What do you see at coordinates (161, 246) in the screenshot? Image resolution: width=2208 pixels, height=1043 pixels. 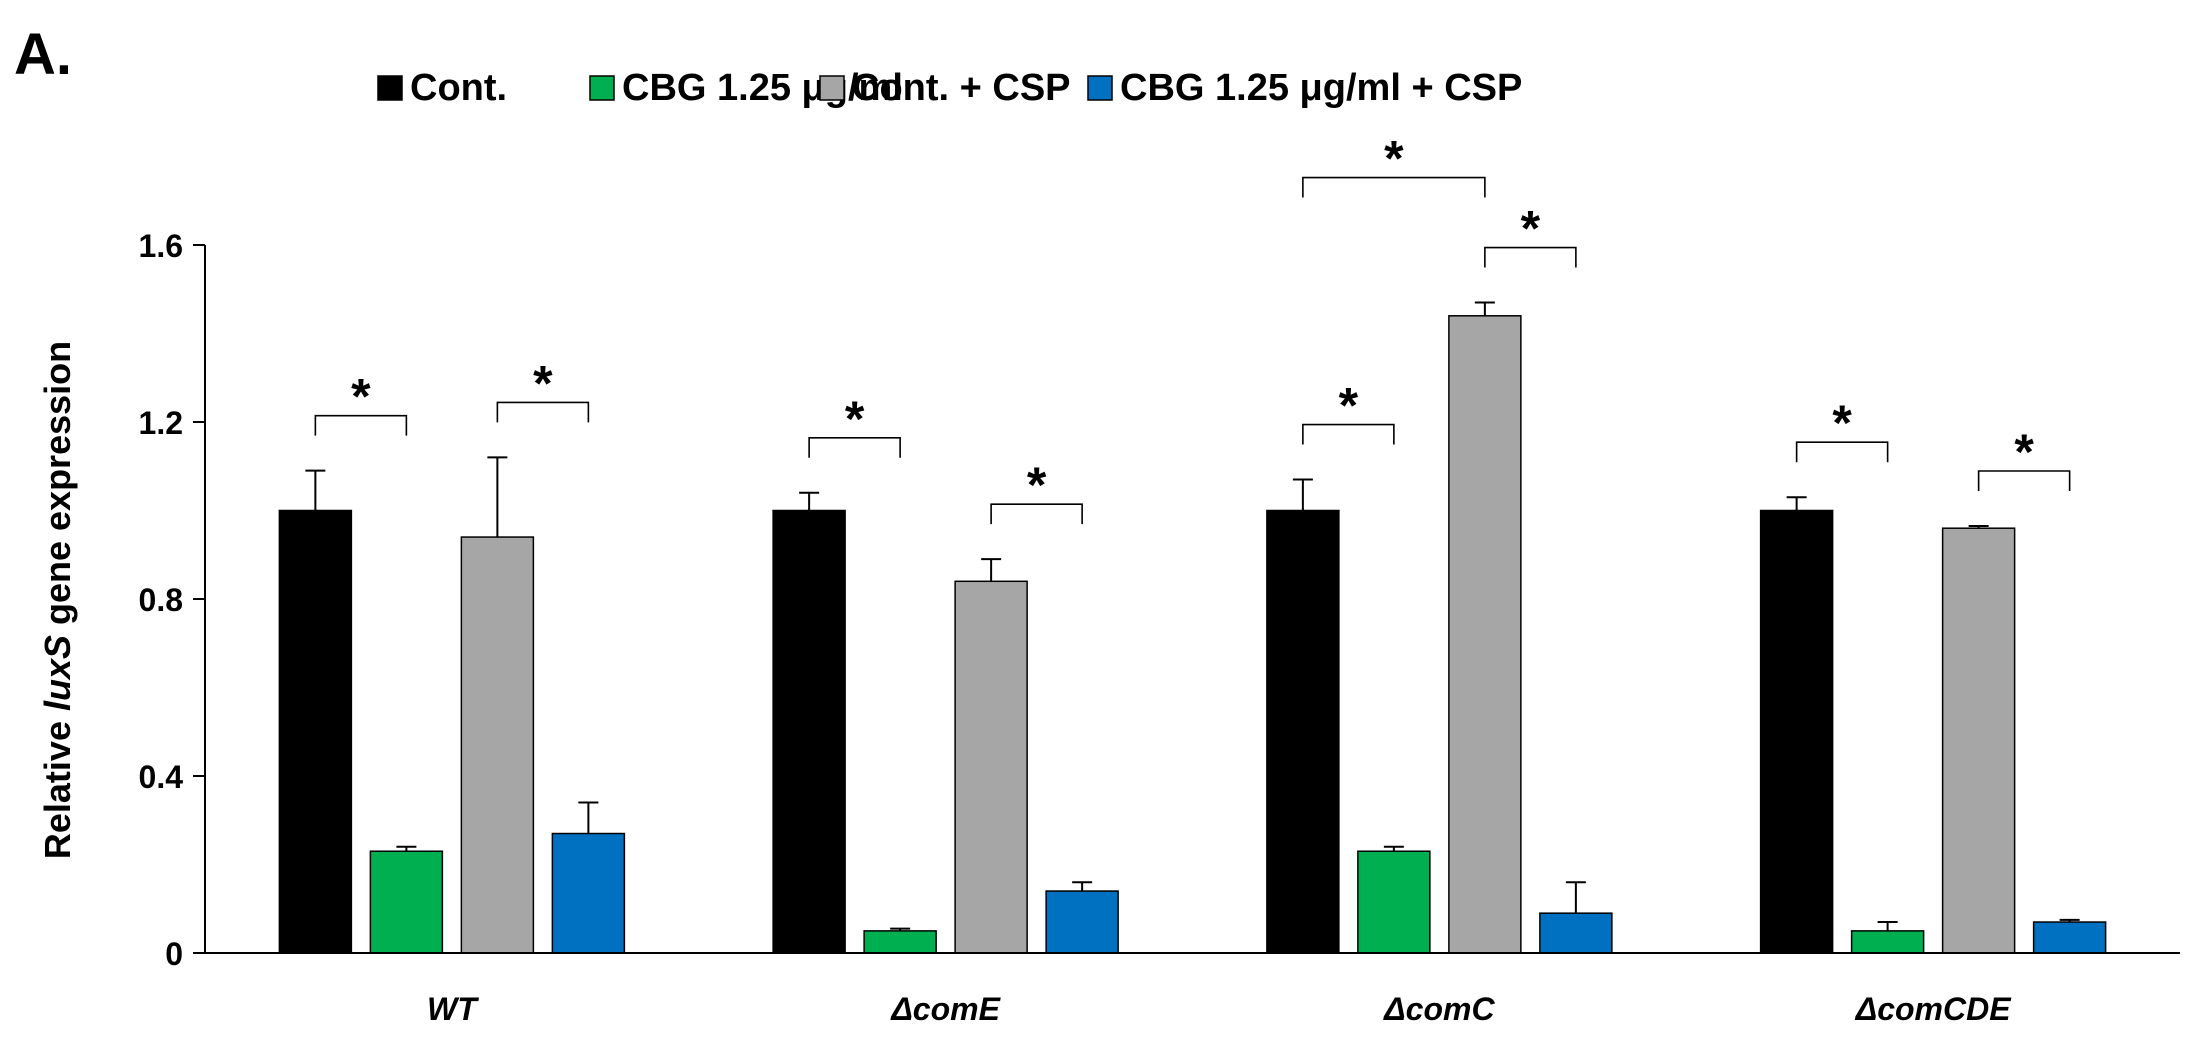 I see `y-tick-label: 1.6` at bounding box center [161, 246].